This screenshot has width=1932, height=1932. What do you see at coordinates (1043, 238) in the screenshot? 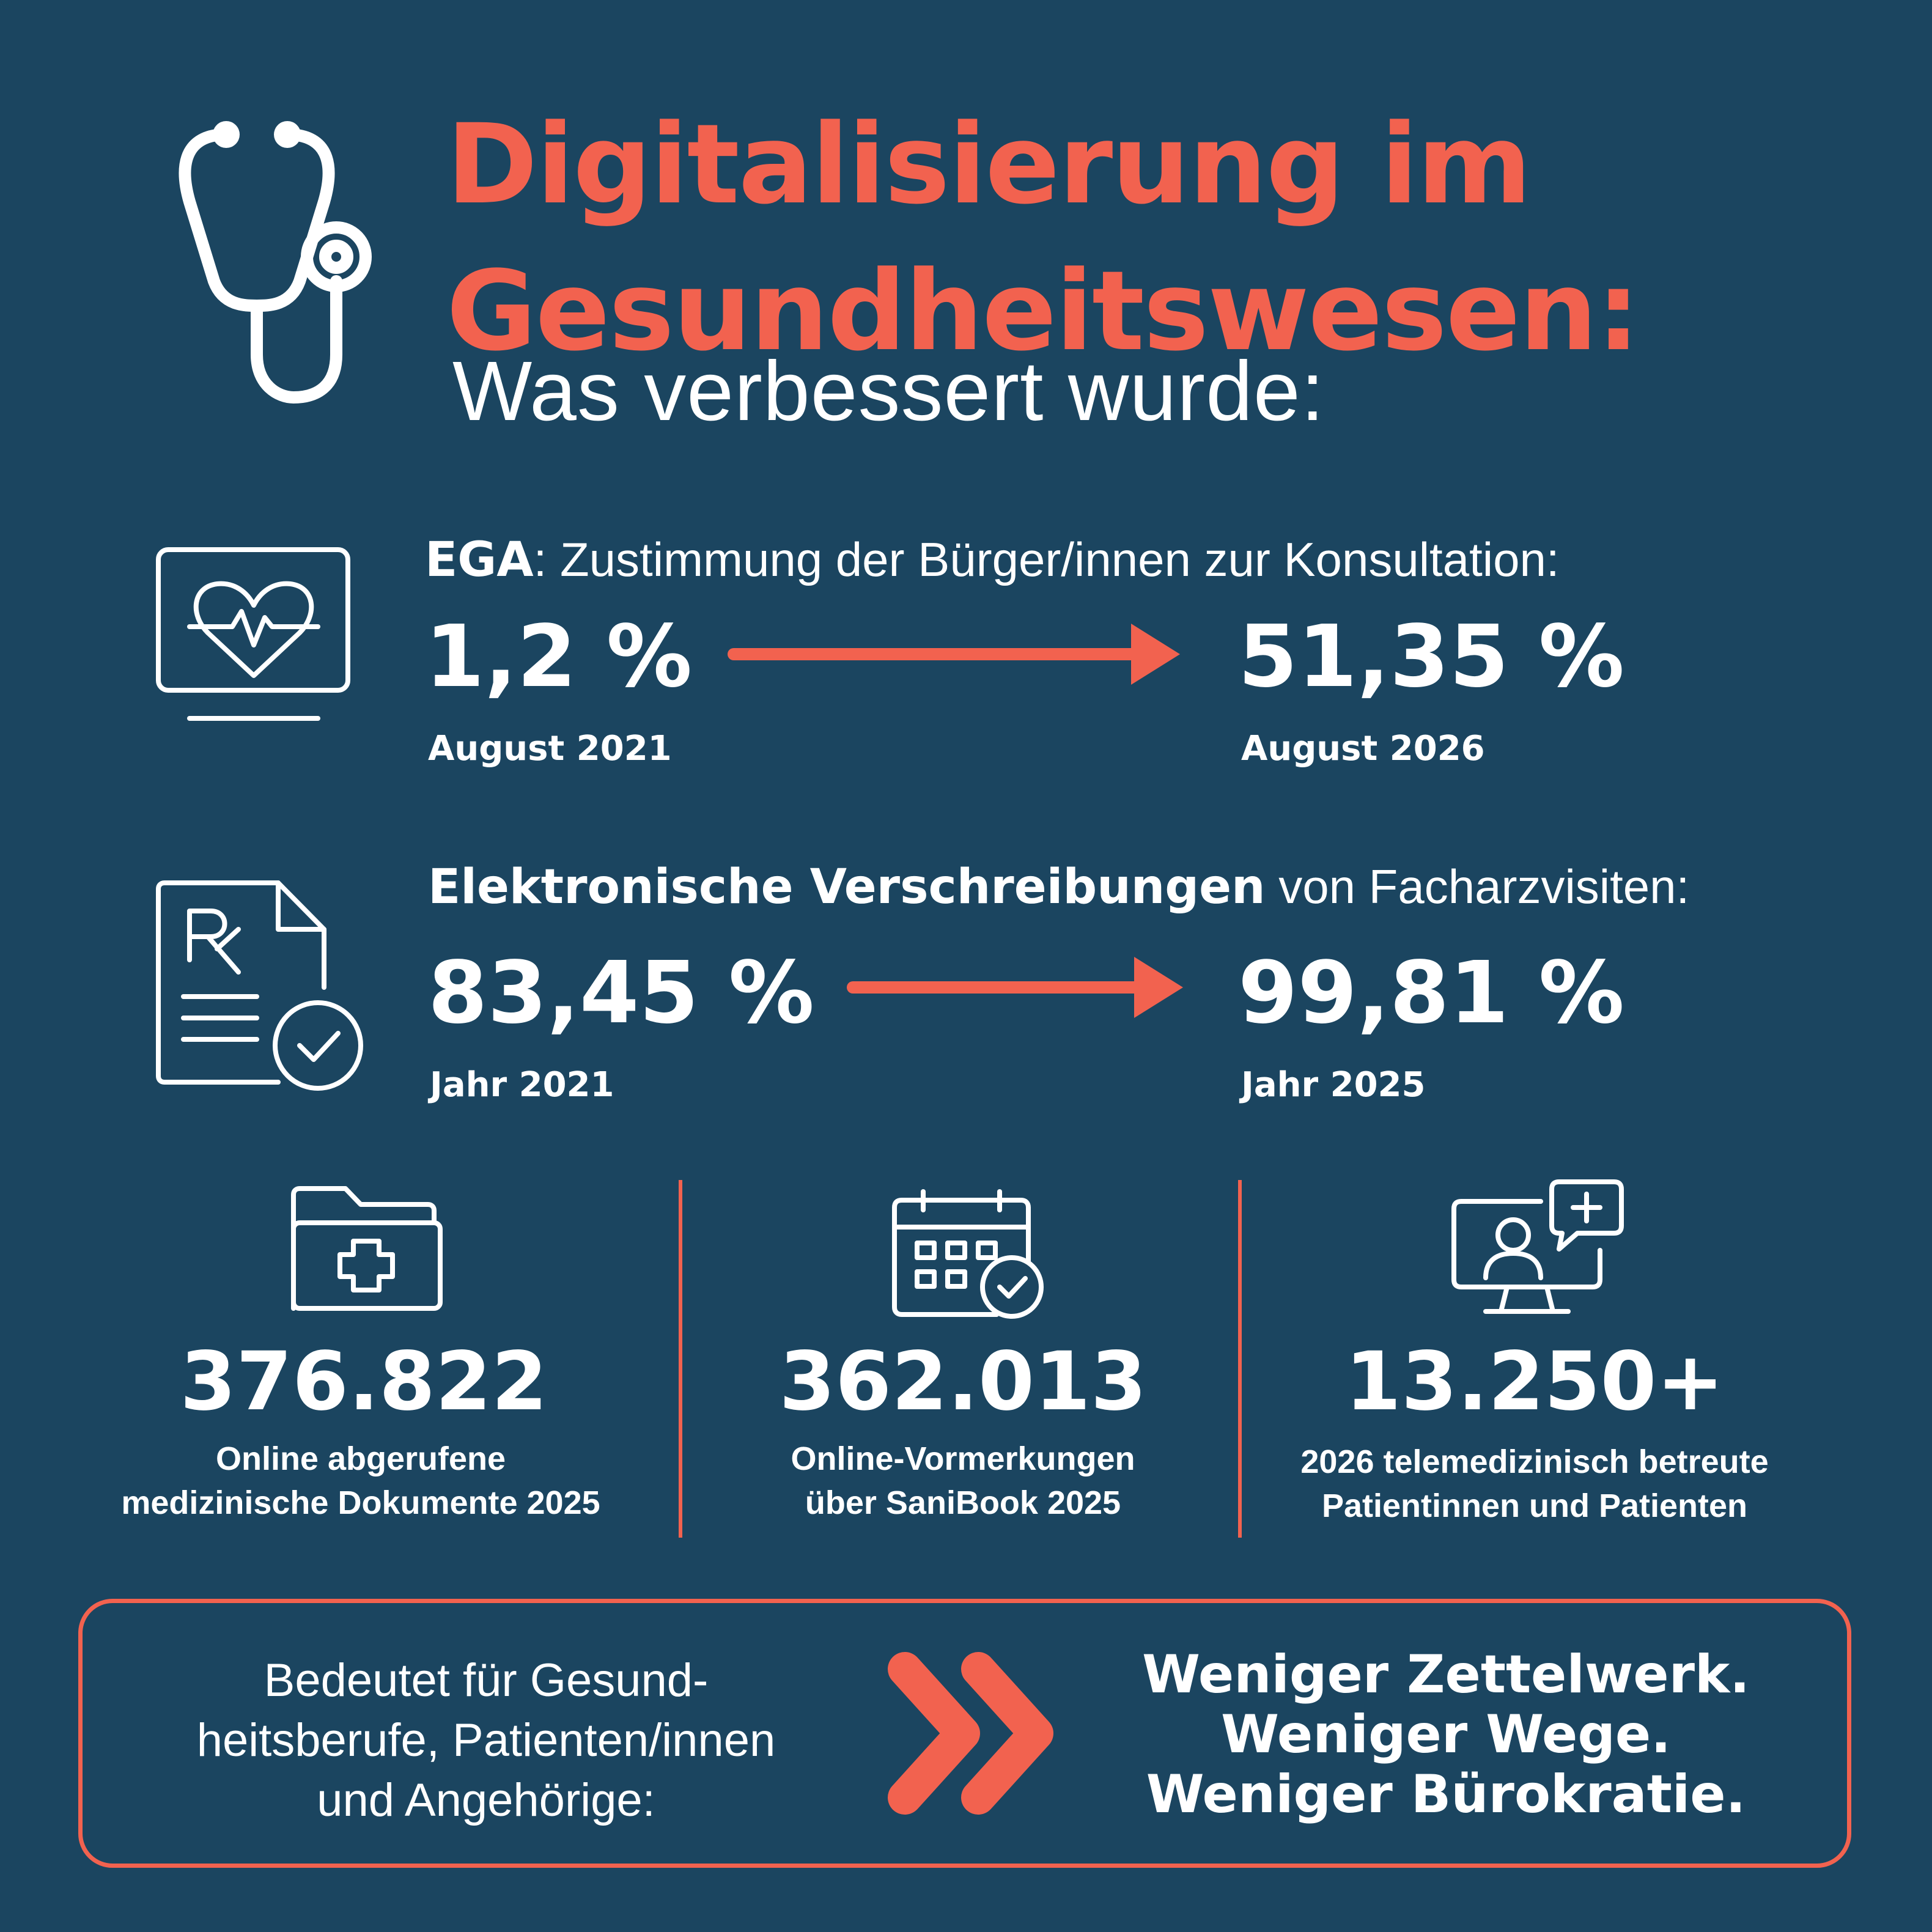
I see `page-title: Digitalisierung im Gesundheitswesen:` at bounding box center [1043, 238].